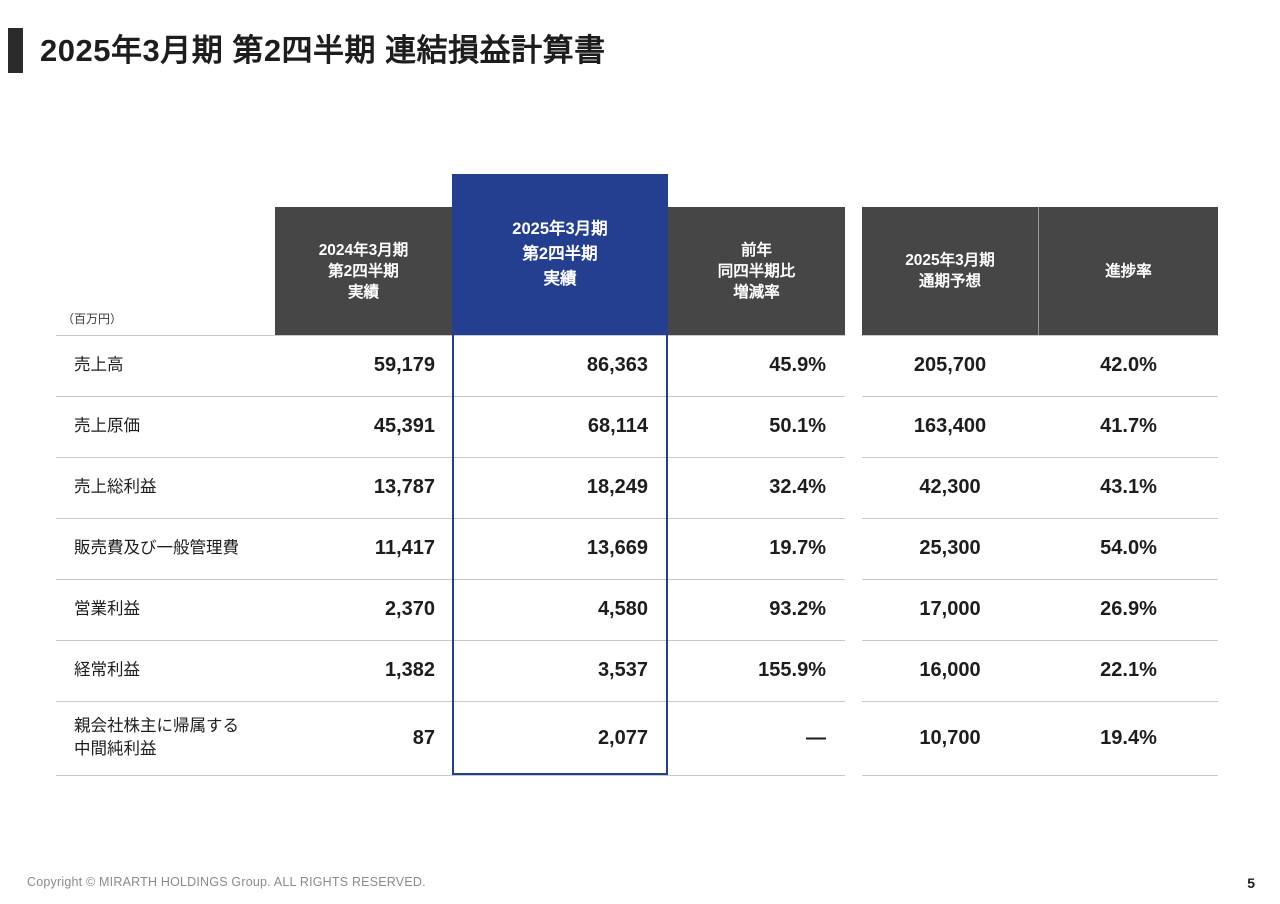 The height and width of the screenshot is (904, 1280). Describe the element at coordinates (756, 271) in the screenshot. I see `column-header-yoy-change: 前年 同四半期比 増減率` at that location.